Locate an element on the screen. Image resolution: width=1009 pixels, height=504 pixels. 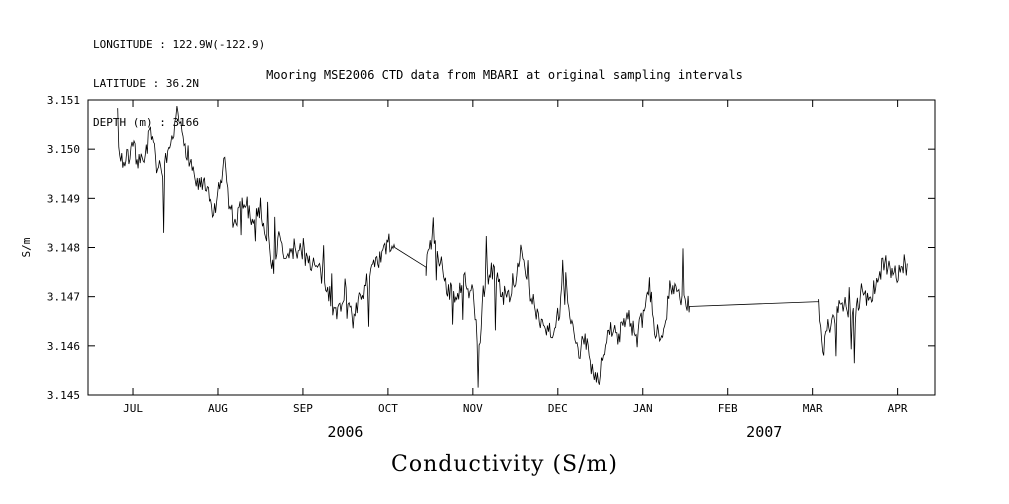
x-axis-title: Conductivity (S/m) is located at coordinates (504, 464).